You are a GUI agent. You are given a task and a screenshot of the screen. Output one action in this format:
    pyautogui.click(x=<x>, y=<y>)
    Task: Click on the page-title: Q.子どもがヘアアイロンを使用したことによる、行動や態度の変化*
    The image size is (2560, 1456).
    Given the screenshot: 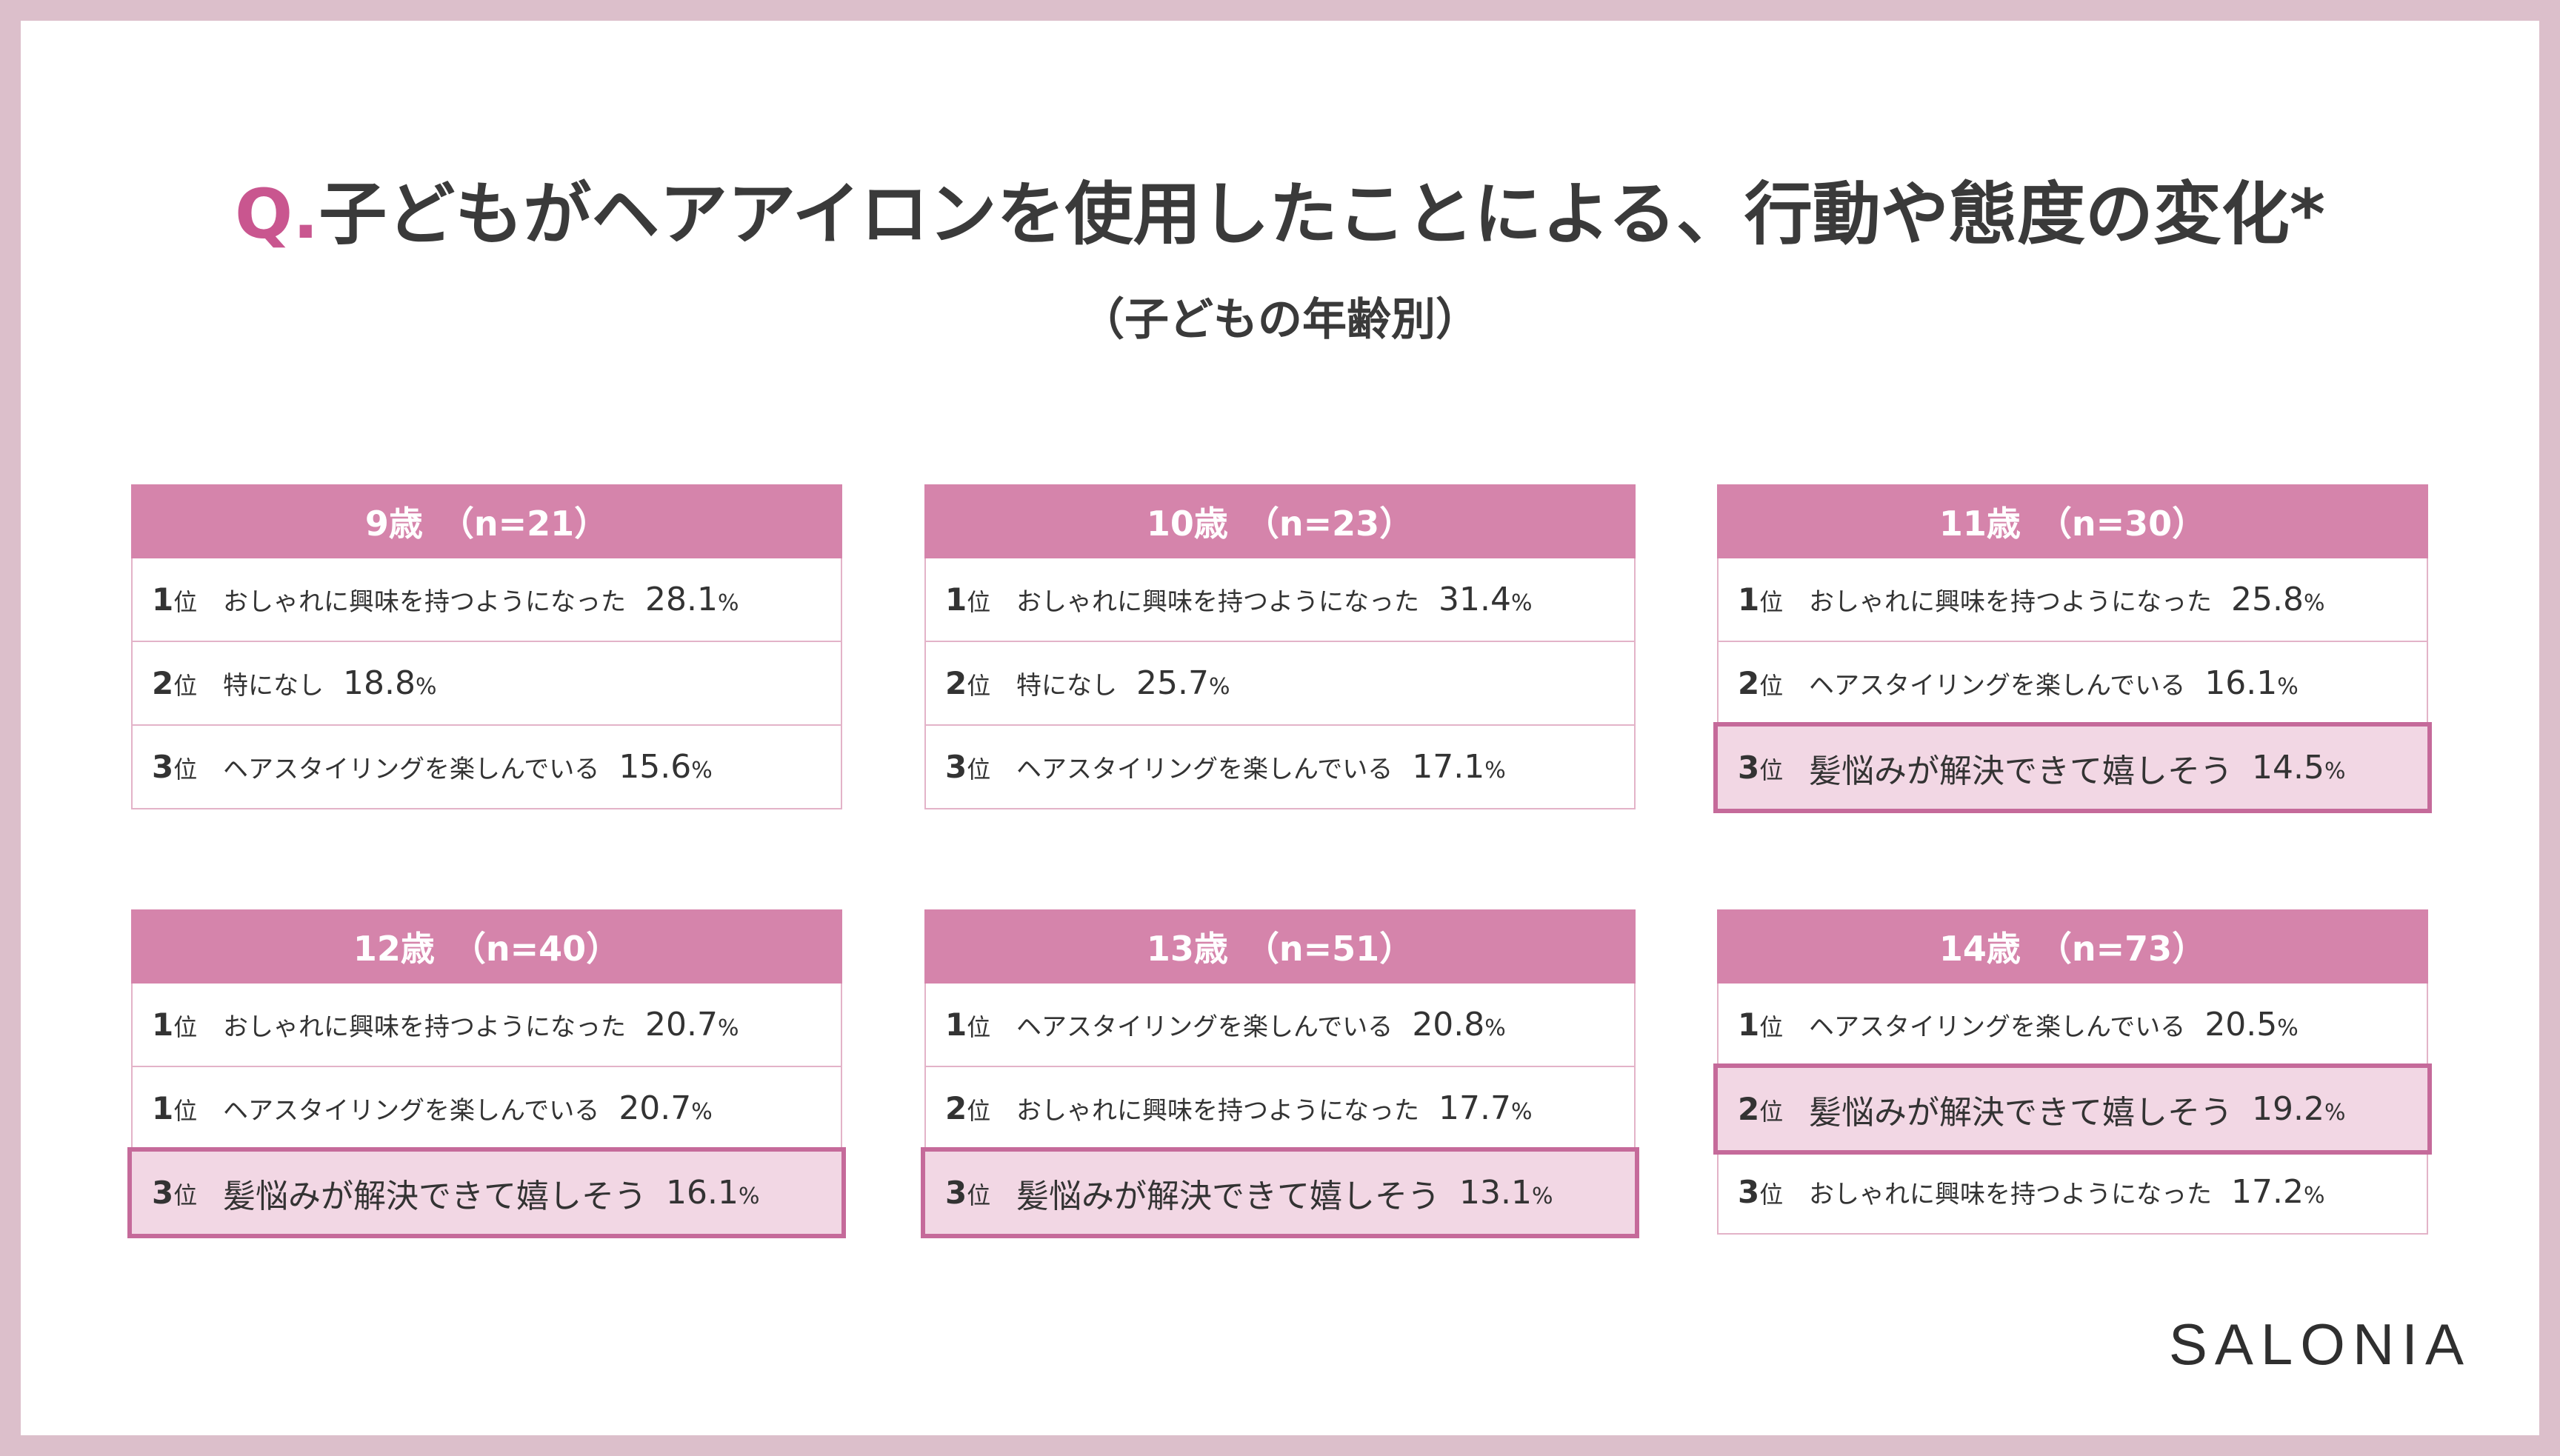 What is the action you would take?
    pyautogui.click(x=1280, y=209)
    